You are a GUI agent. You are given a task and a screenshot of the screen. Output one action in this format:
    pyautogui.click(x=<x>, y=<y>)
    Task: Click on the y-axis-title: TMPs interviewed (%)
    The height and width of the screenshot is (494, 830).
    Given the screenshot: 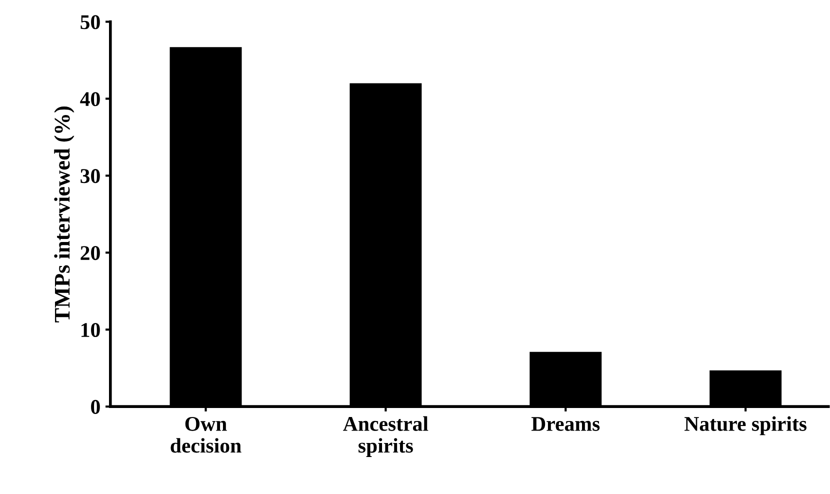 What is the action you would take?
    pyautogui.click(x=64, y=214)
    